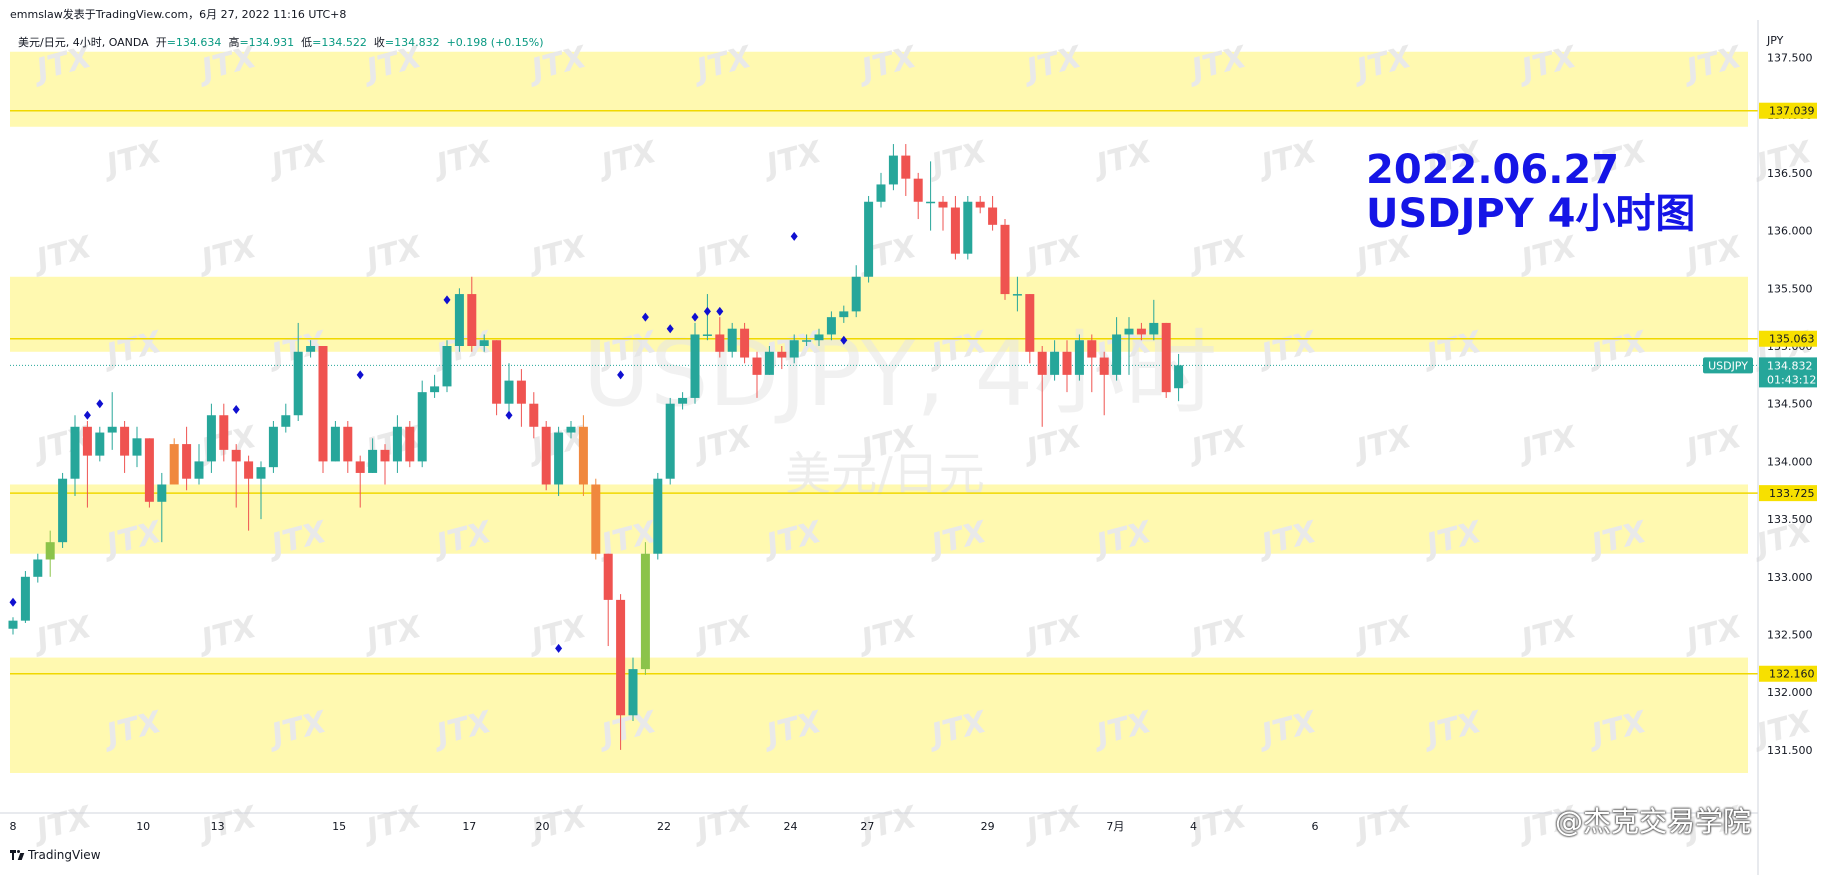 This screenshot has height=875, width=1834. What do you see at coordinates (64, 855) in the screenshot?
I see `tradingview-brand: TradingView` at bounding box center [64, 855].